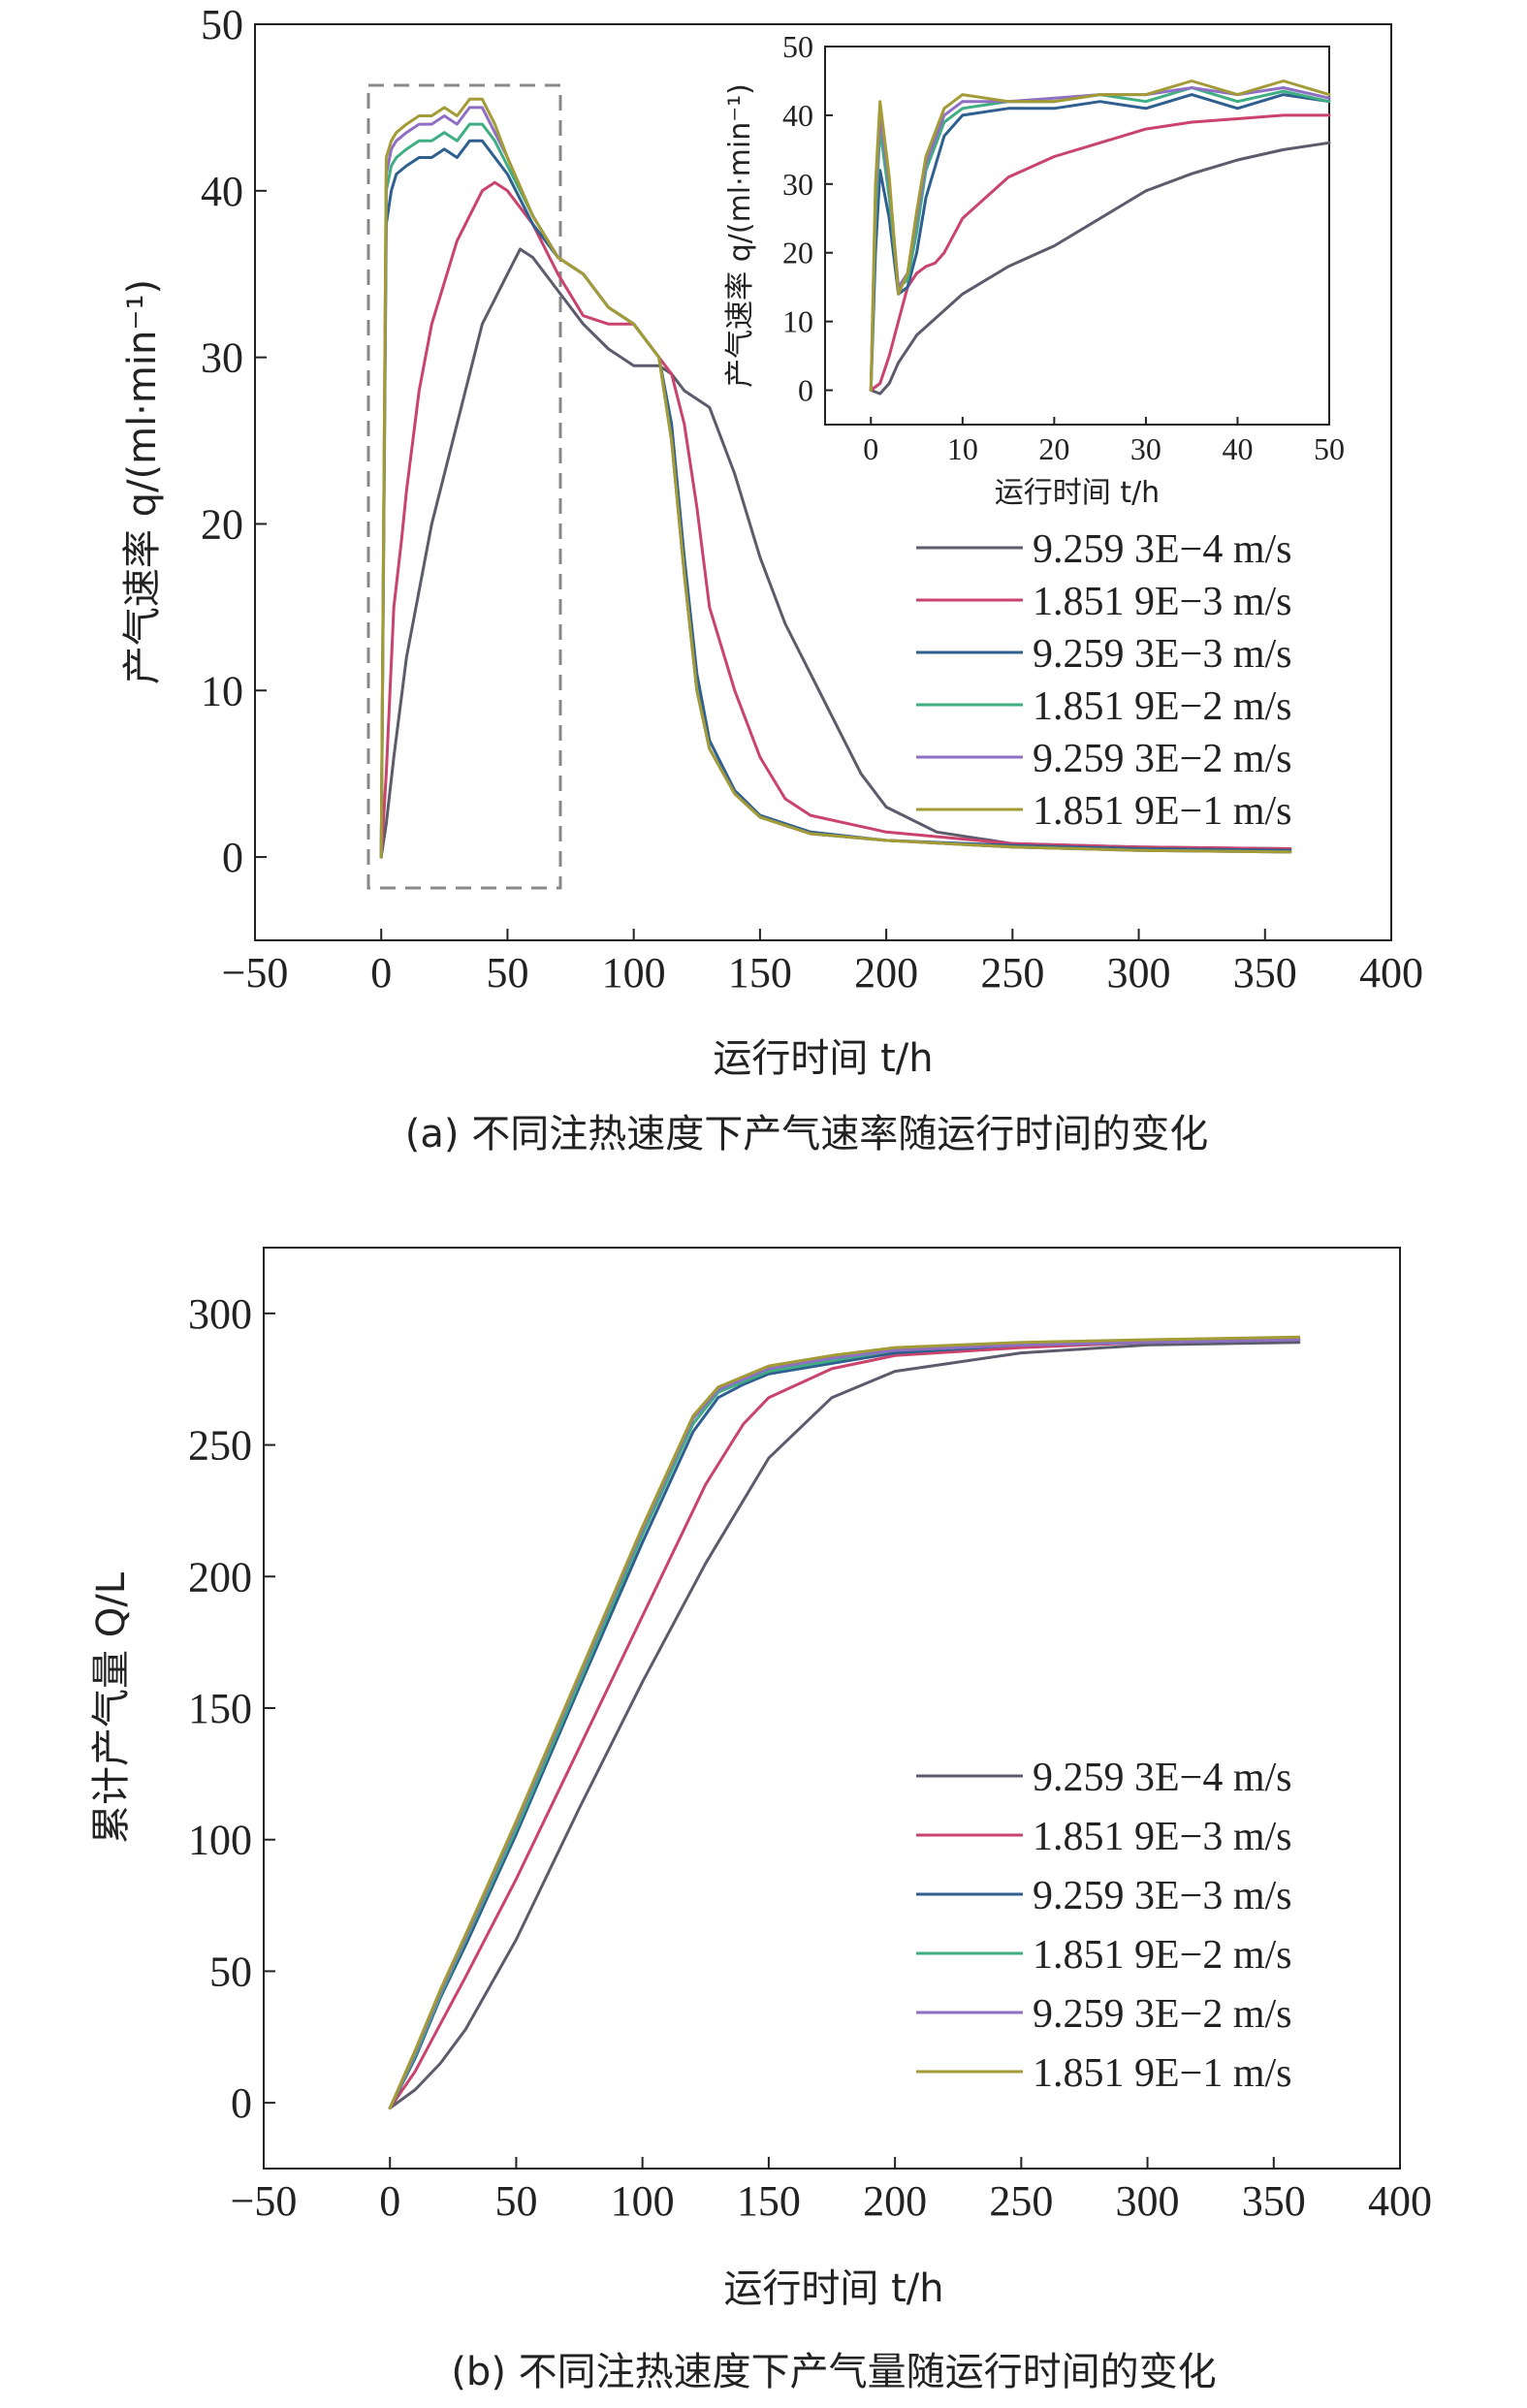  What do you see at coordinates (1012, 973) in the screenshot?
I see `chart-a-x-tick-label: 250` at bounding box center [1012, 973].